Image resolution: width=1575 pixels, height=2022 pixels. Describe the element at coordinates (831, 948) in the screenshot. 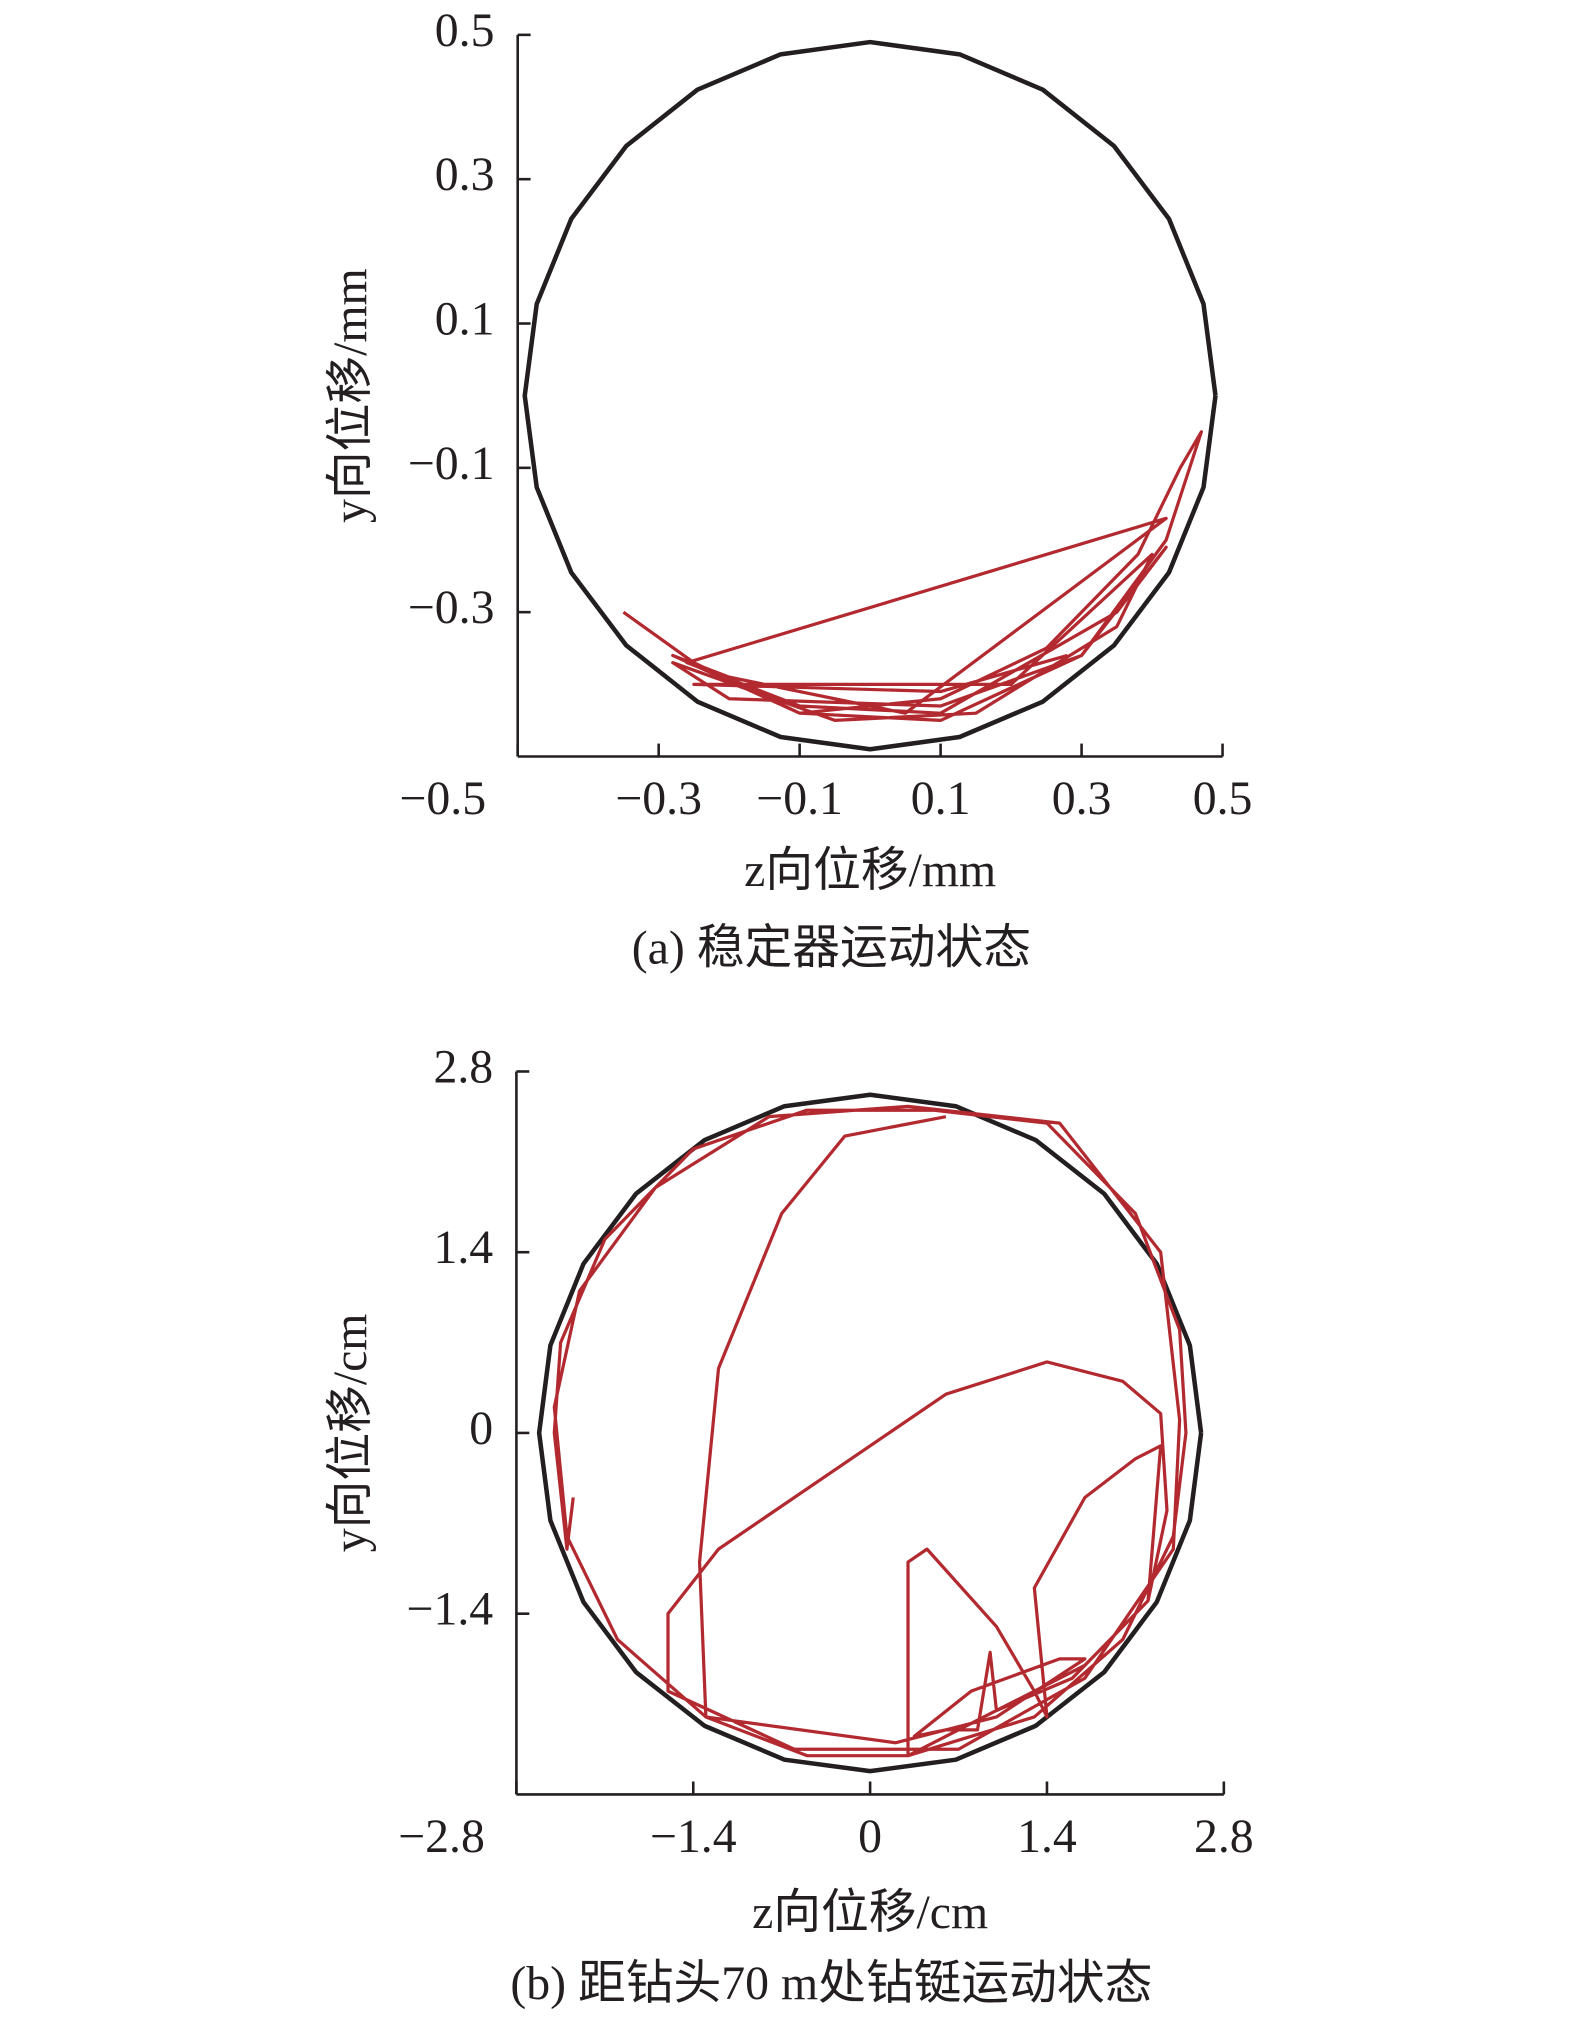

I see `caption: (a) 稳定器运动状态` at that location.